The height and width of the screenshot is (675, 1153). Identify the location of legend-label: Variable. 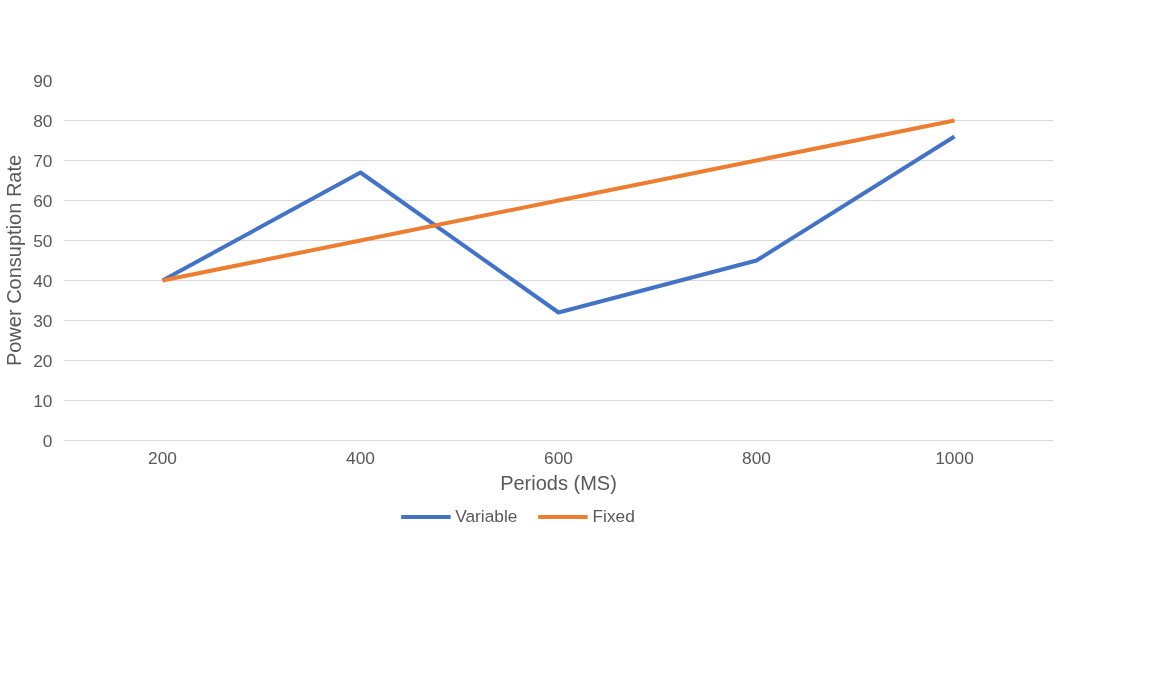
(486, 516).